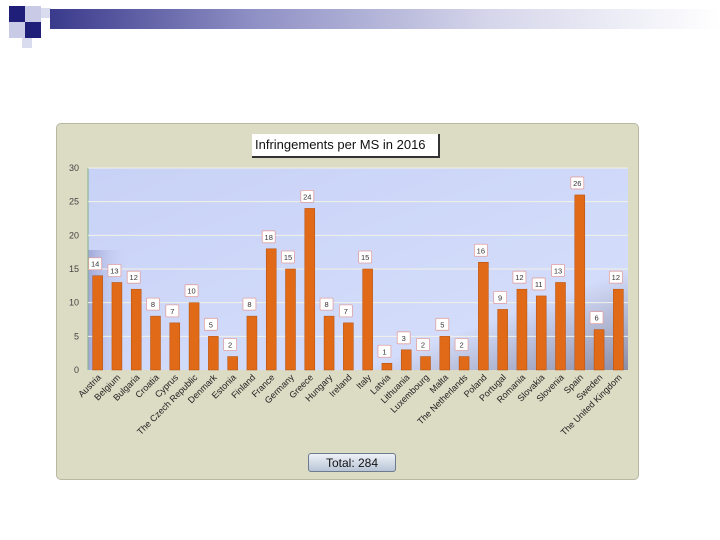  I want to click on y-tick-label: 30, so click(74, 168).